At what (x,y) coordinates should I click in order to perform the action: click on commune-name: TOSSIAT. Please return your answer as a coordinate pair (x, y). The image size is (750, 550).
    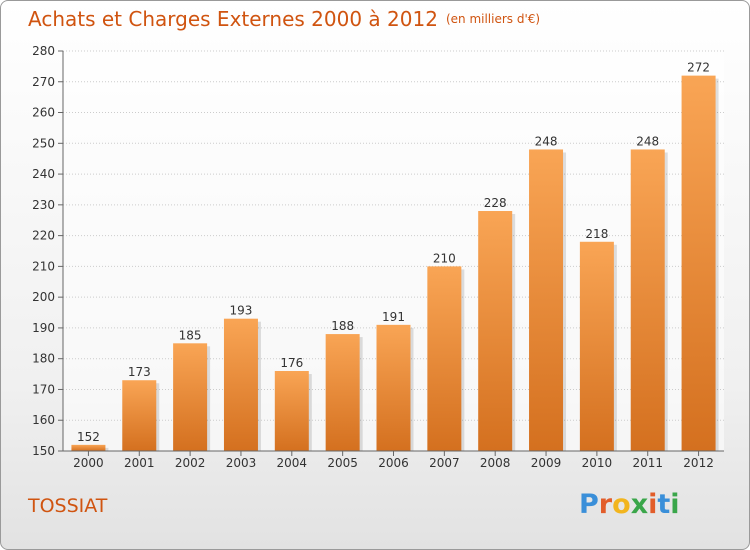
    Looking at the image, I should click on (68, 506).